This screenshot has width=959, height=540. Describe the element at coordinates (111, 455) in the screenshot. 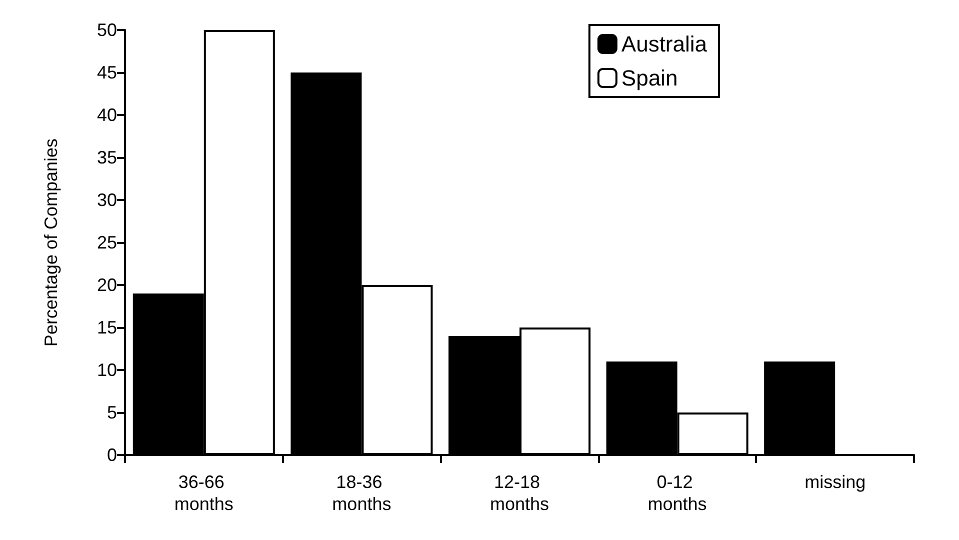

I see `y-tick-label: 0` at that location.